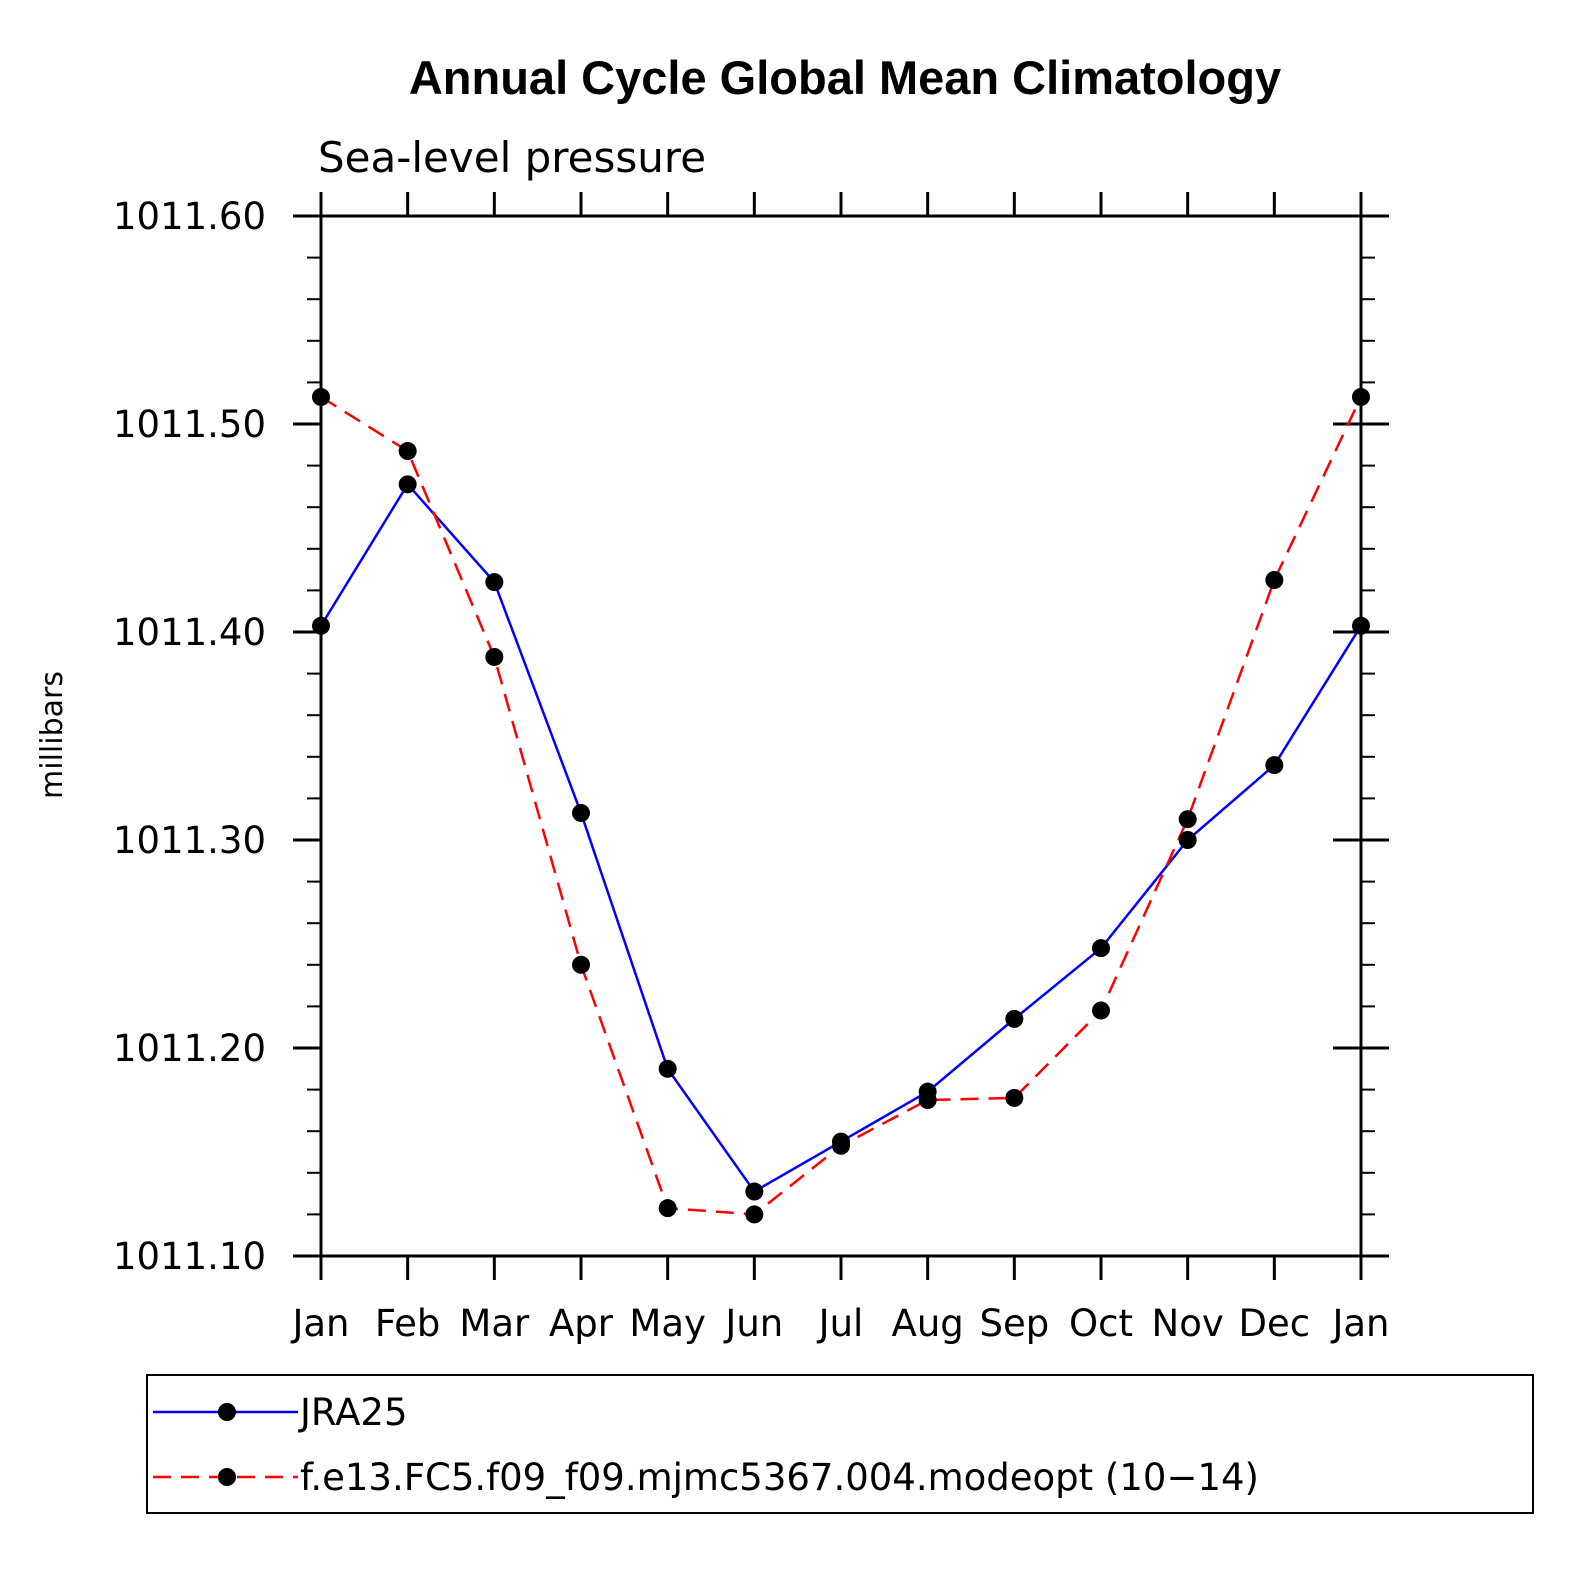 This screenshot has width=1574, height=1574. What do you see at coordinates (353, 1412) in the screenshot?
I see `legend-label-jra25: JRA25` at bounding box center [353, 1412].